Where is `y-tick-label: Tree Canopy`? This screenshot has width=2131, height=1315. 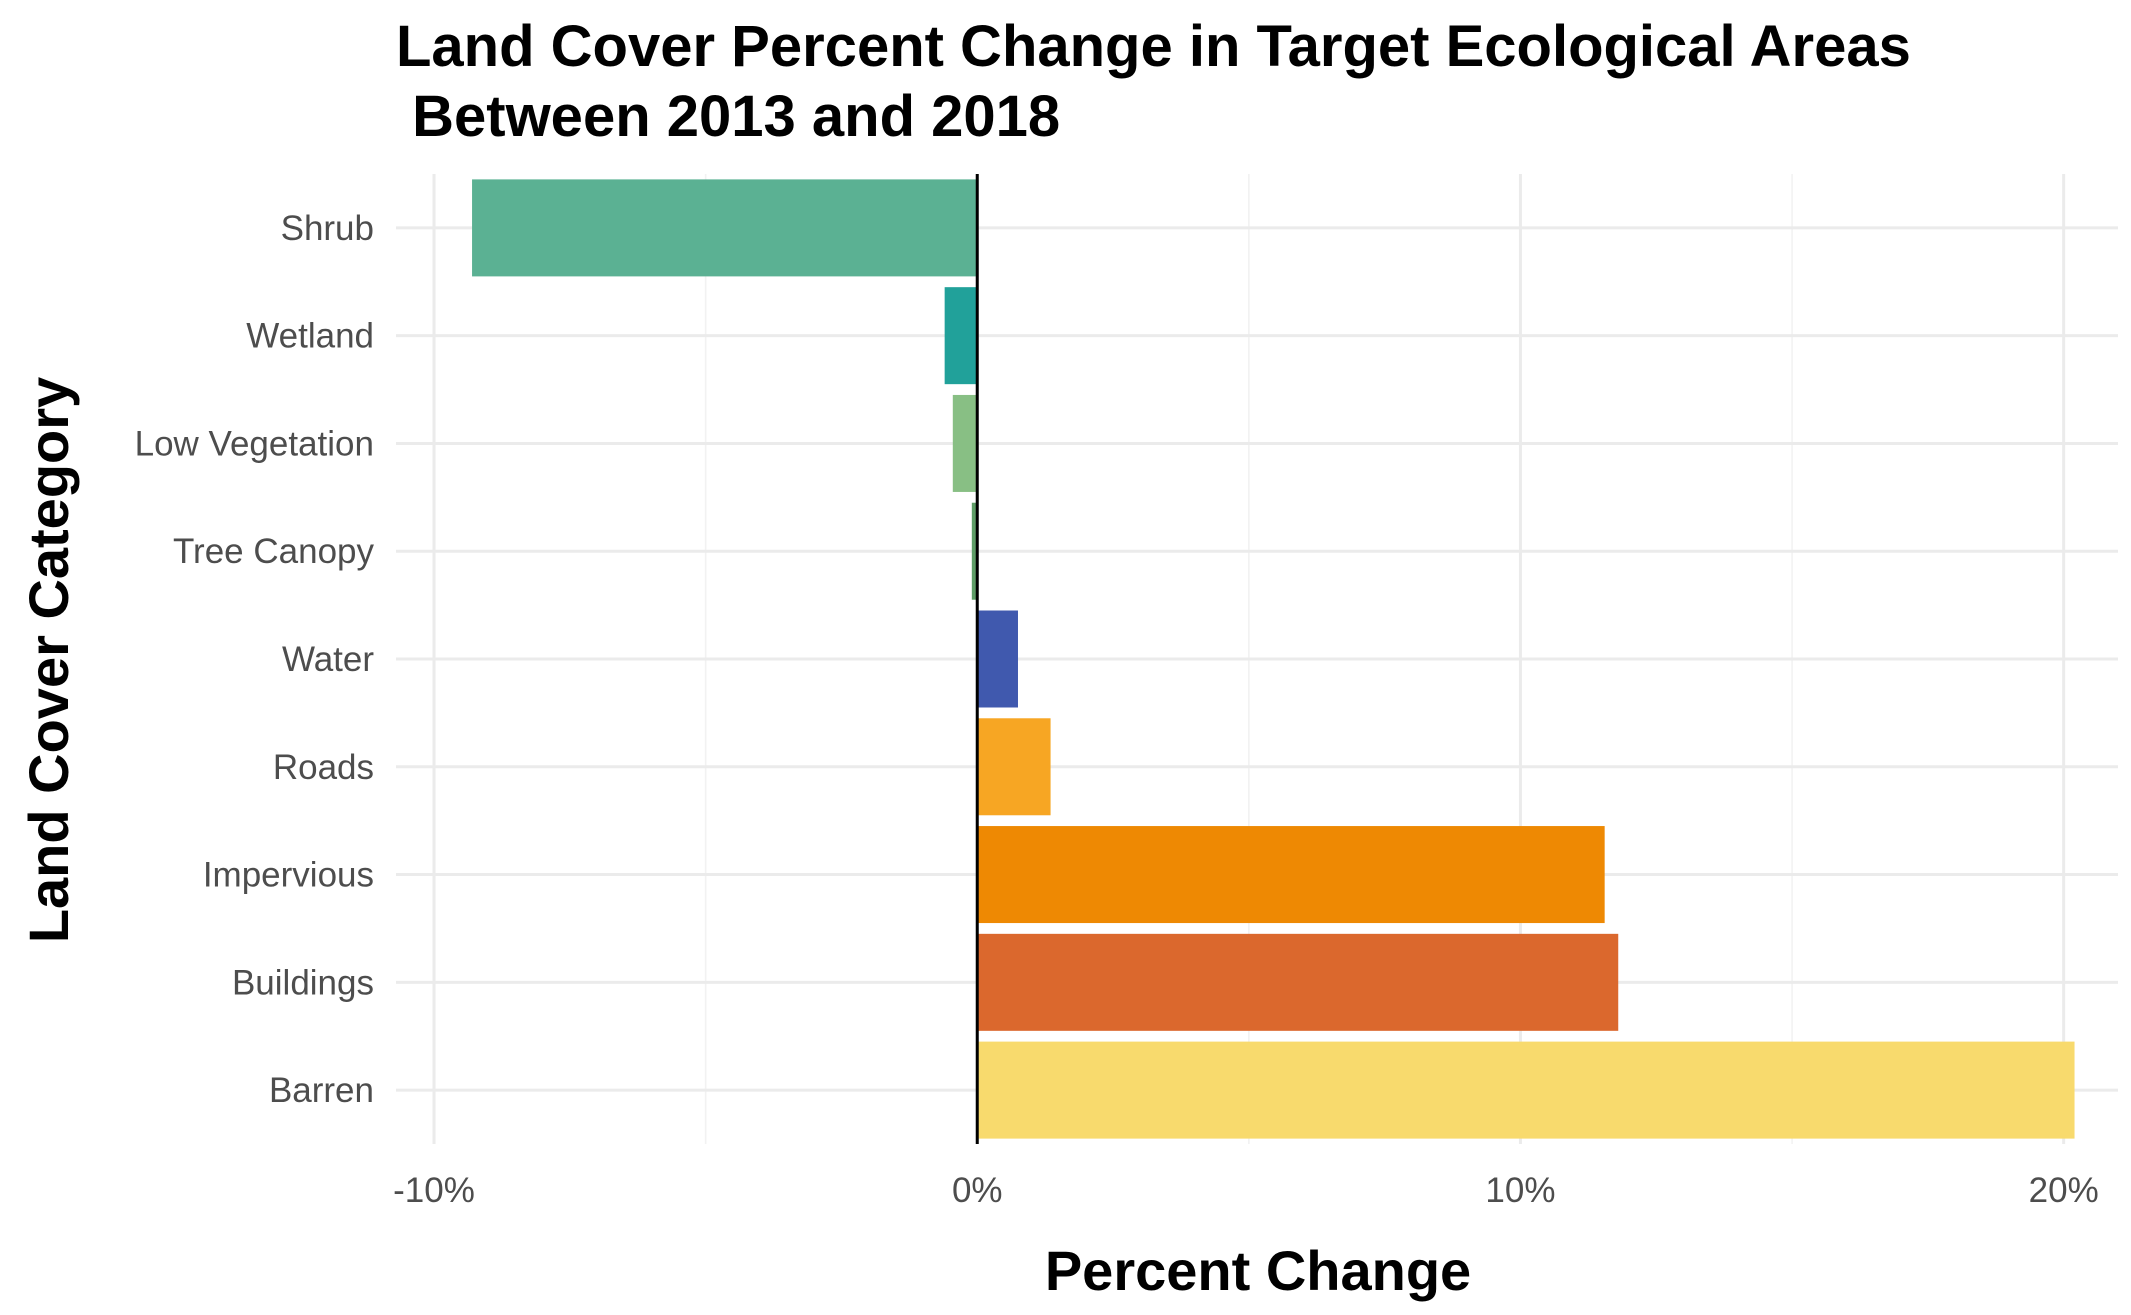
y-tick-label: Tree Canopy is located at coordinates (274, 551).